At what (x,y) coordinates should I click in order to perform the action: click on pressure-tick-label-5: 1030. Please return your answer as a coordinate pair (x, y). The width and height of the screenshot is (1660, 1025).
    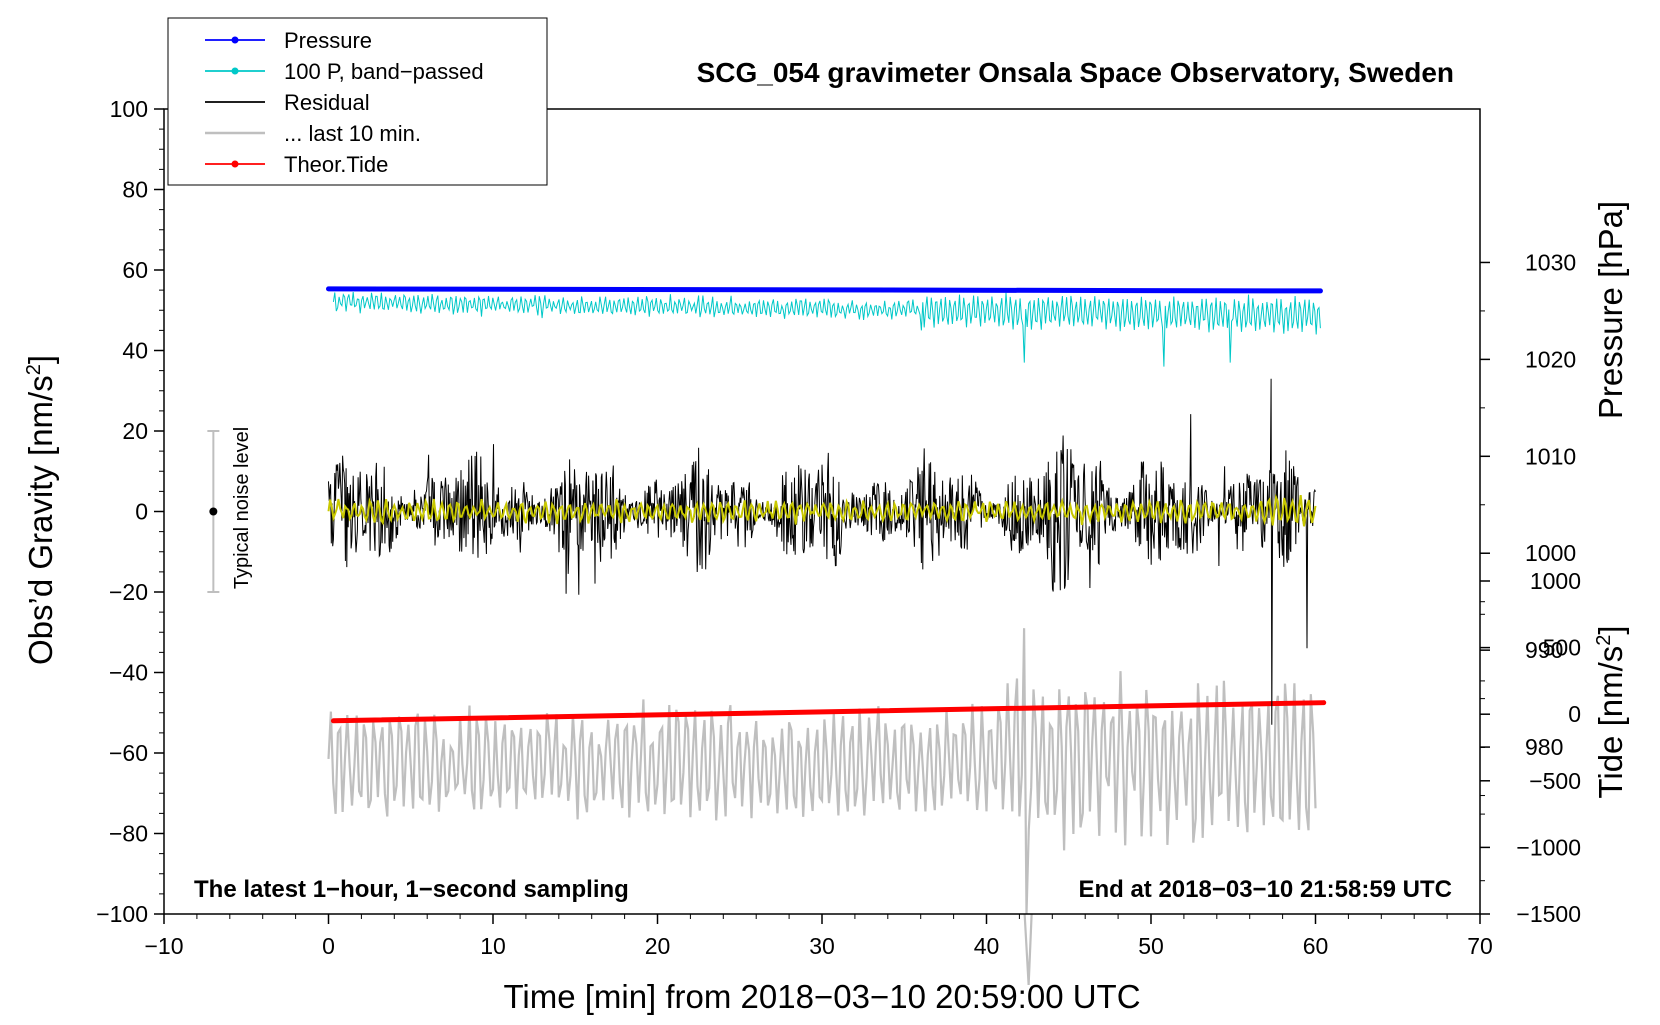
    Looking at the image, I should click on (1550, 262).